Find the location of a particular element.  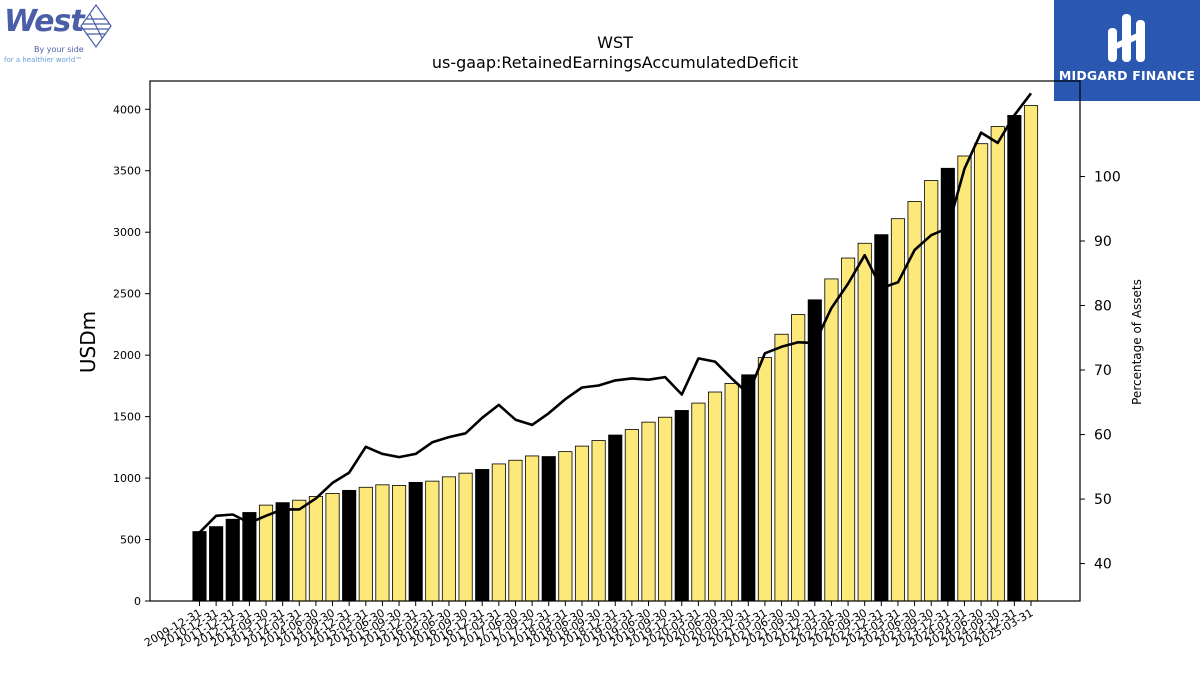

y-tick-label: 2000 is located at coordinates (127, 355).